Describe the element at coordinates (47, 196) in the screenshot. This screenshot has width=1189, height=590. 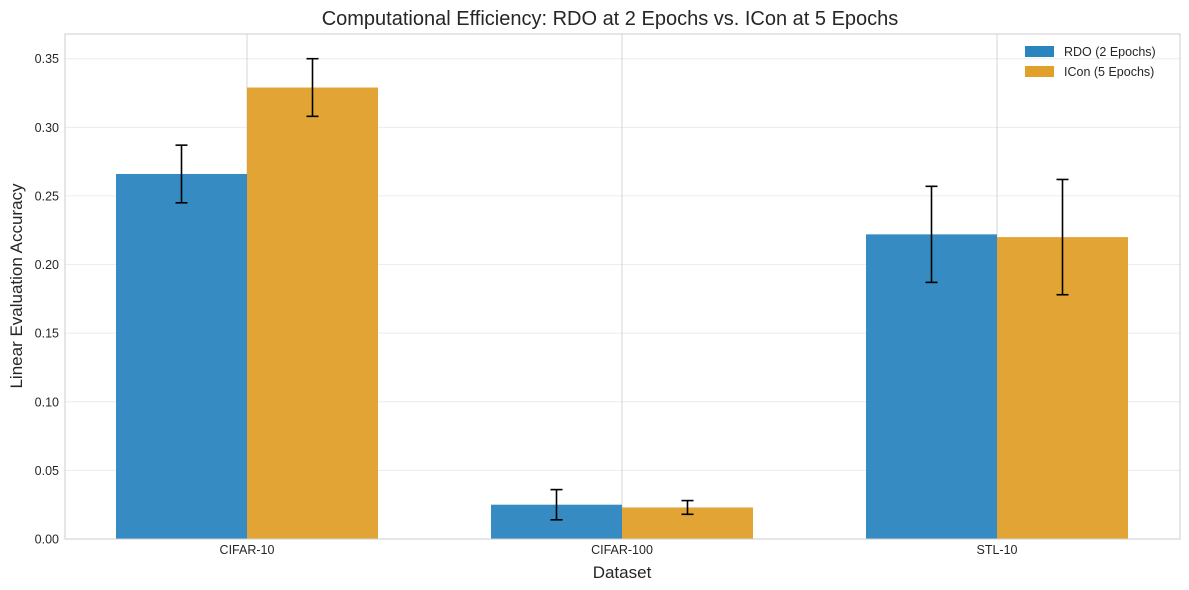
I see `y-tick-label: 0.25` at that location.